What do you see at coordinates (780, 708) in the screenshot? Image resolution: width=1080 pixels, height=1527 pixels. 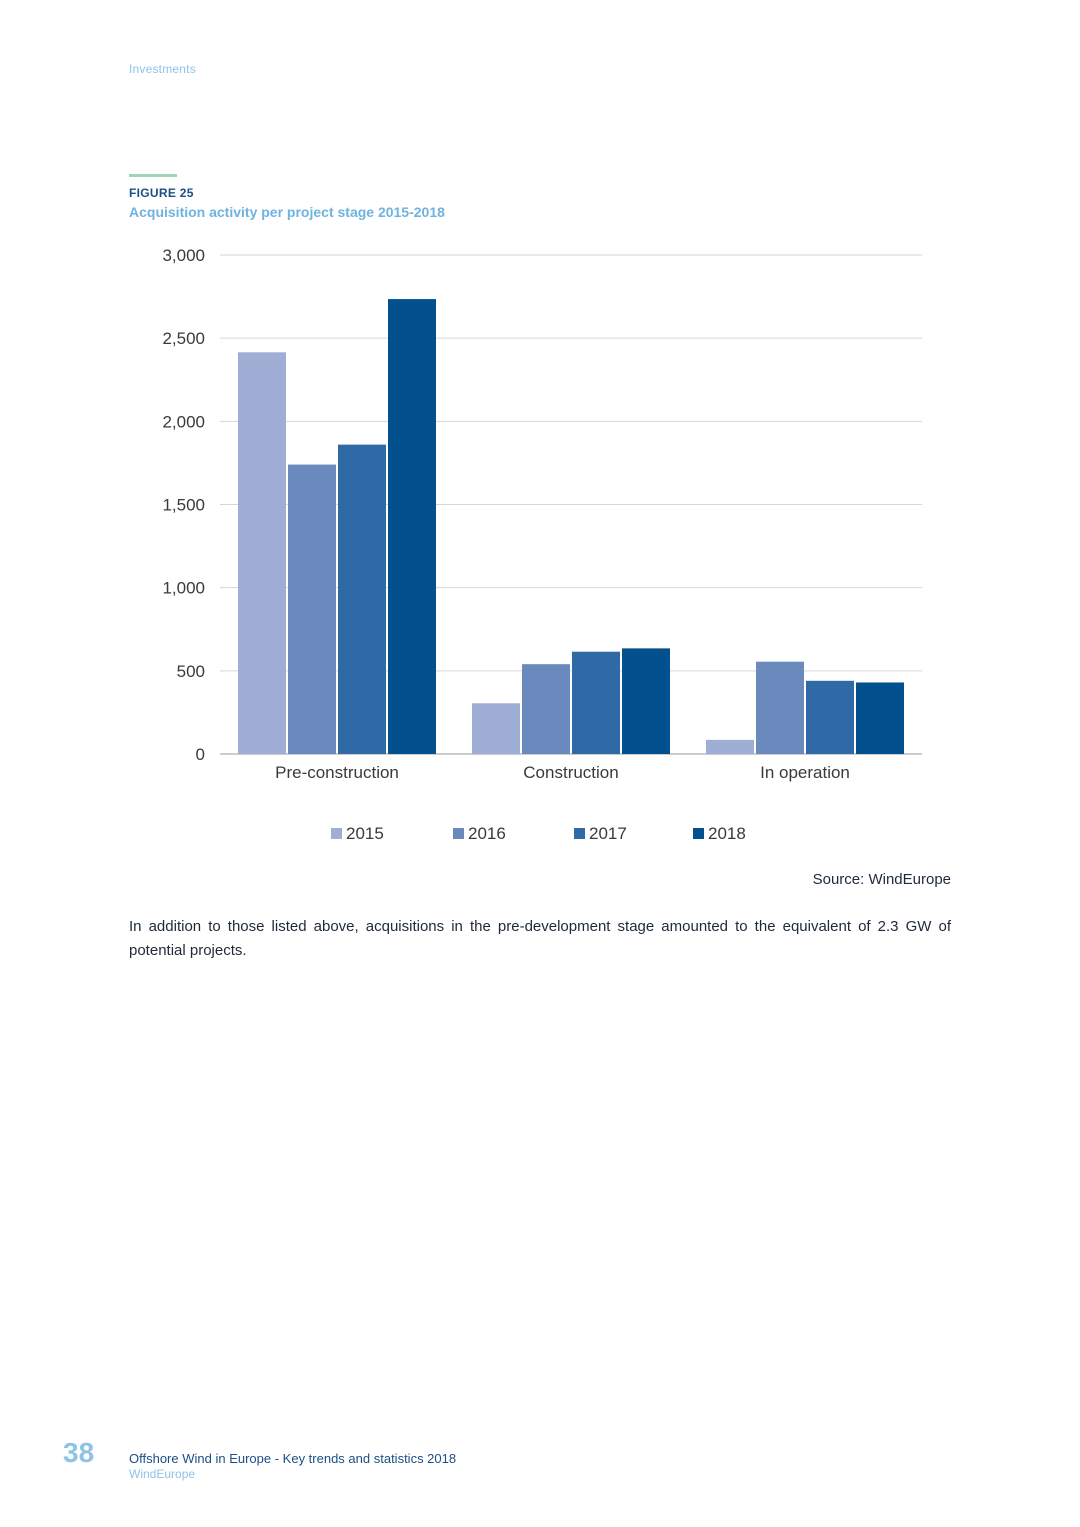 I see `bar-in-operation-2016` at bounding box center [780, 708].